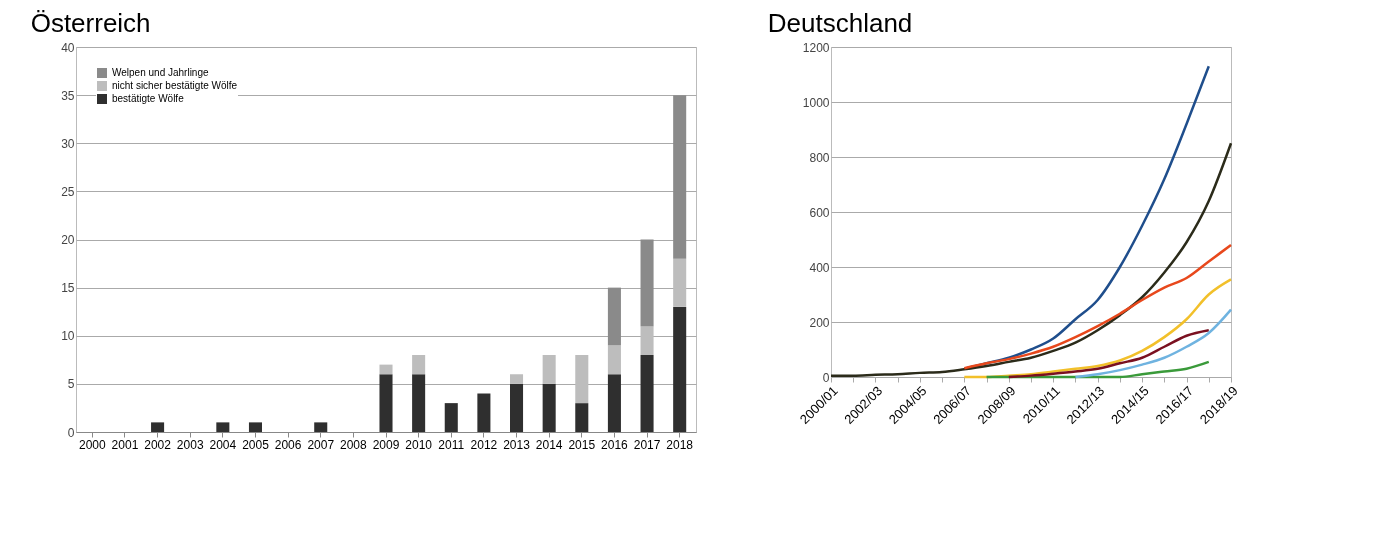  What do you see at coordinates (68, 47) in the screenshot?
I see `y-tick-label: 40` at bounding box center [68, 47].